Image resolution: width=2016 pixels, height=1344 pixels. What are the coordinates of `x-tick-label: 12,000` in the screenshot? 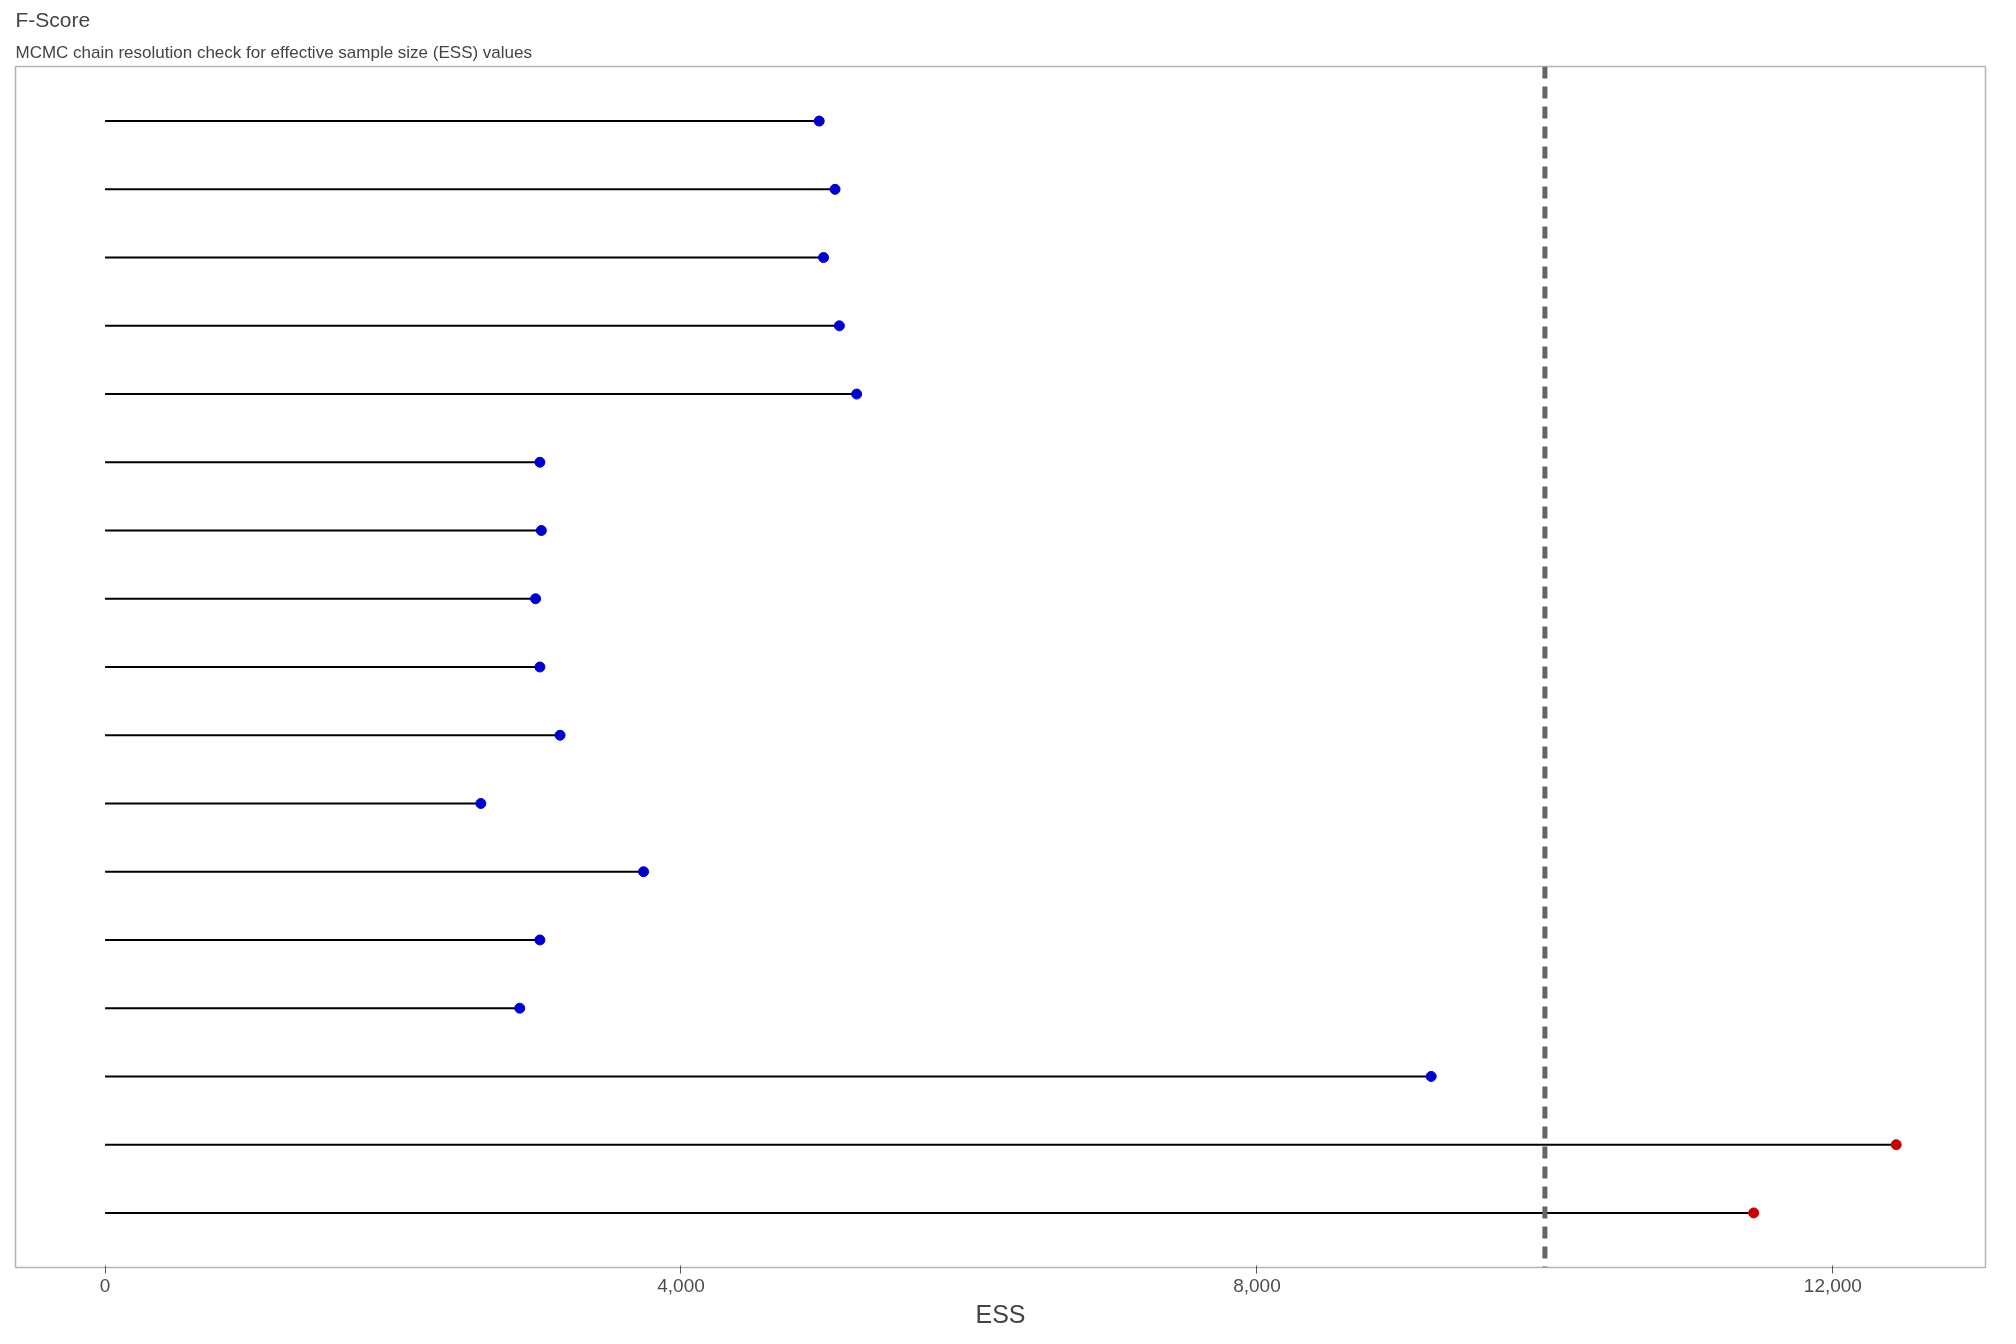 It's located at (1832, 1285).